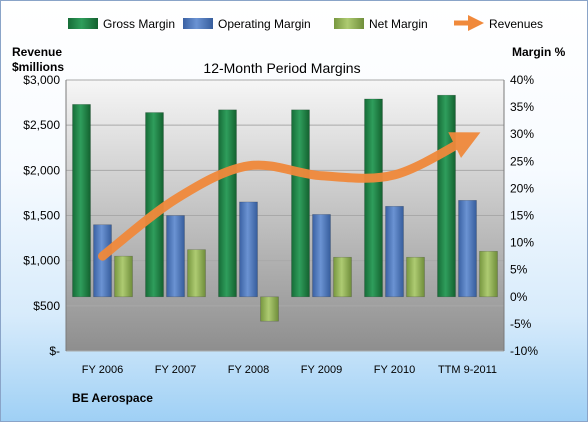  I want to click on left-tick-label: $-, so click(54, 351).